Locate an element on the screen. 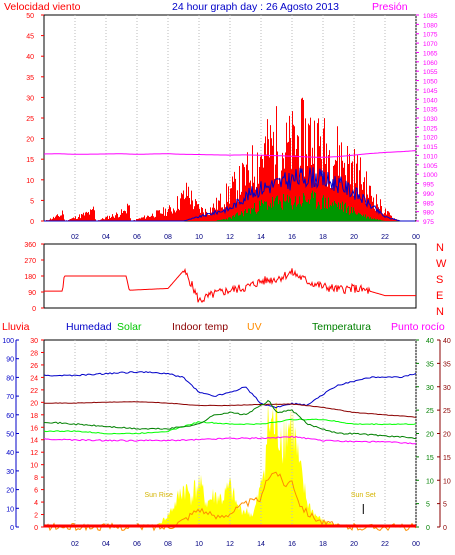 This screenshot has width=455, height=555. temperature-label: Temperatura is located at coordinates (341, 327).